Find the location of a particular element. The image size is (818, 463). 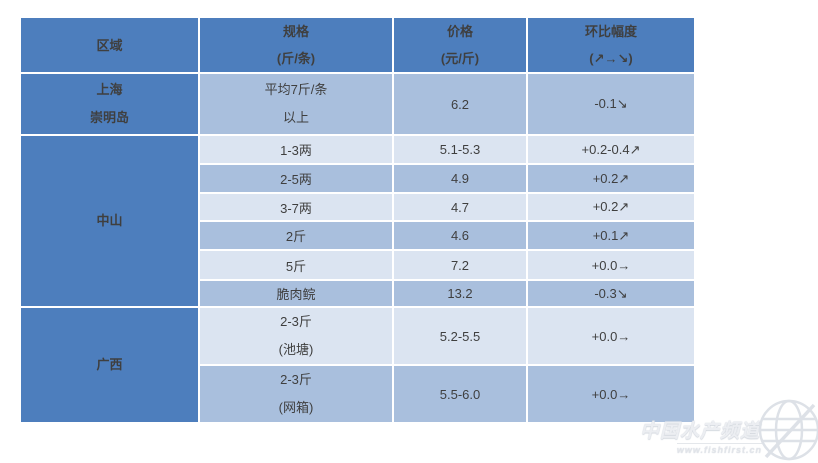

spec-cell: 5斤 is located at coordinates (296, 265).